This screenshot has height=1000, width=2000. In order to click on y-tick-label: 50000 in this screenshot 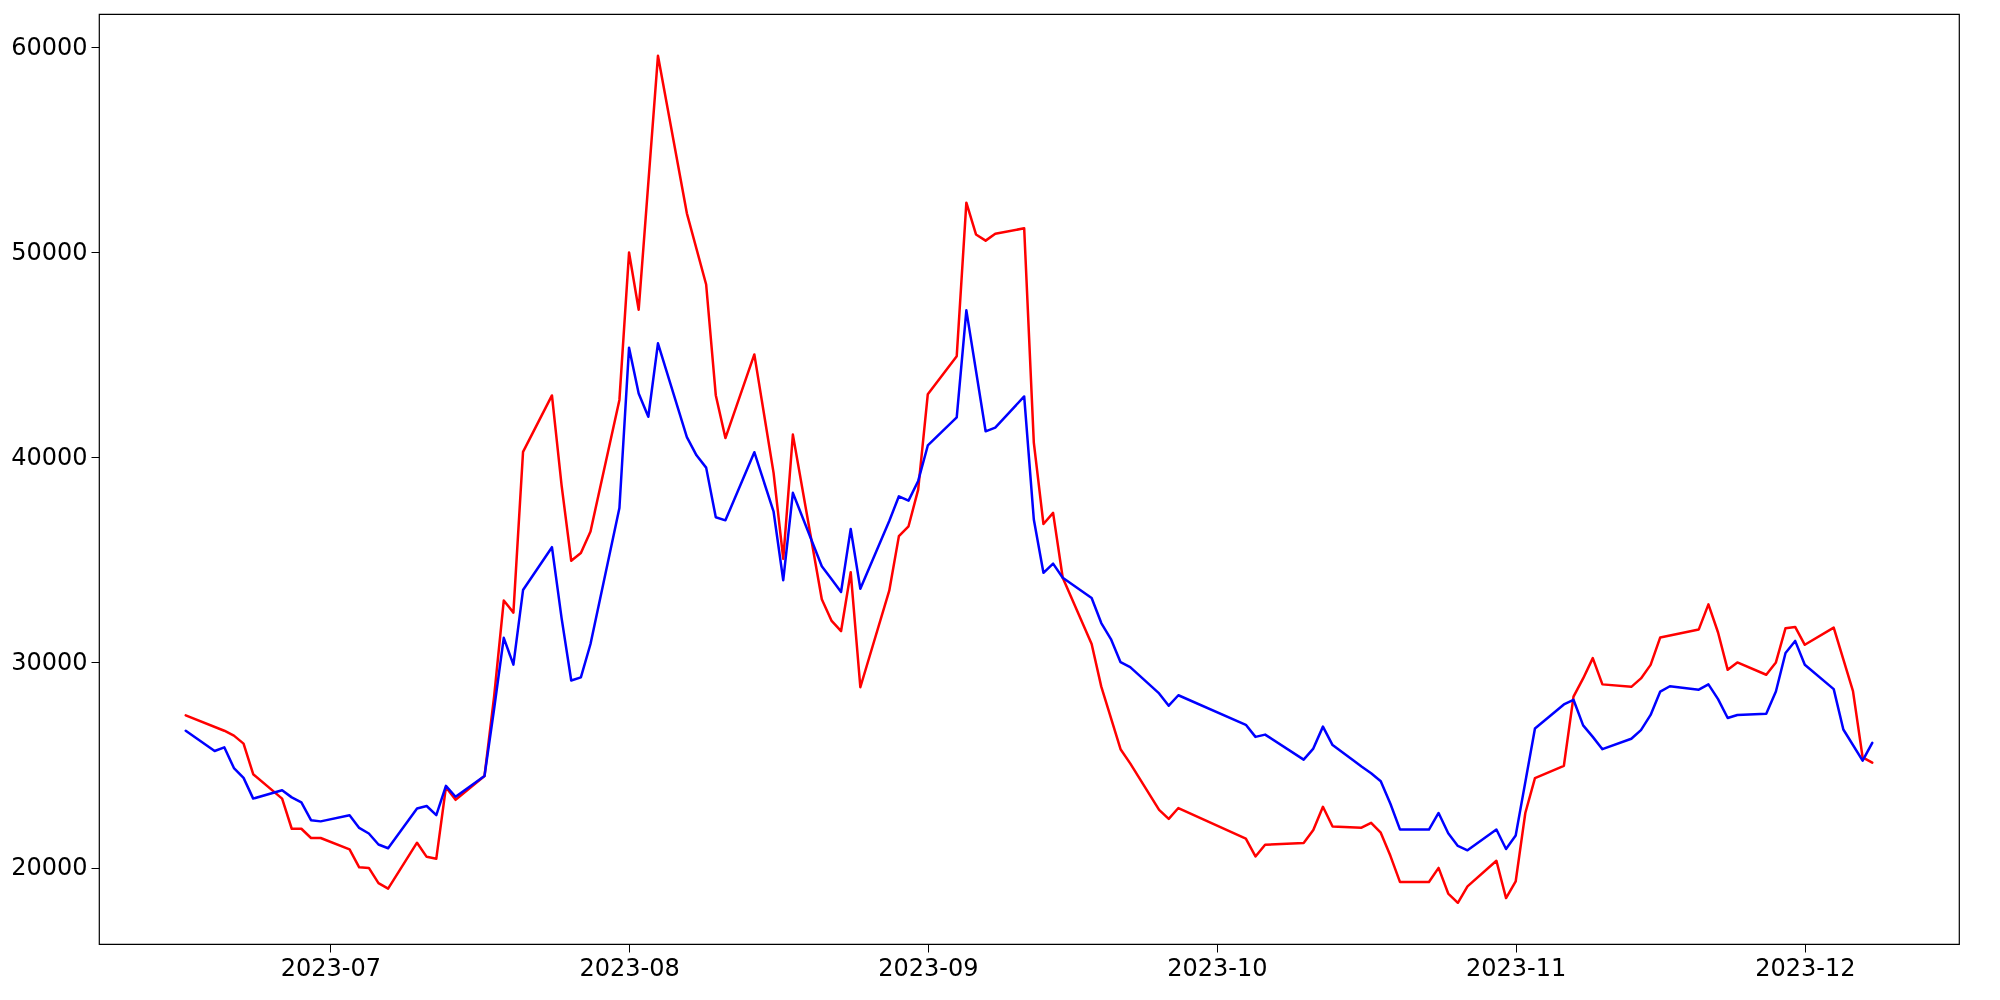, I will do `click(49, 251)`.